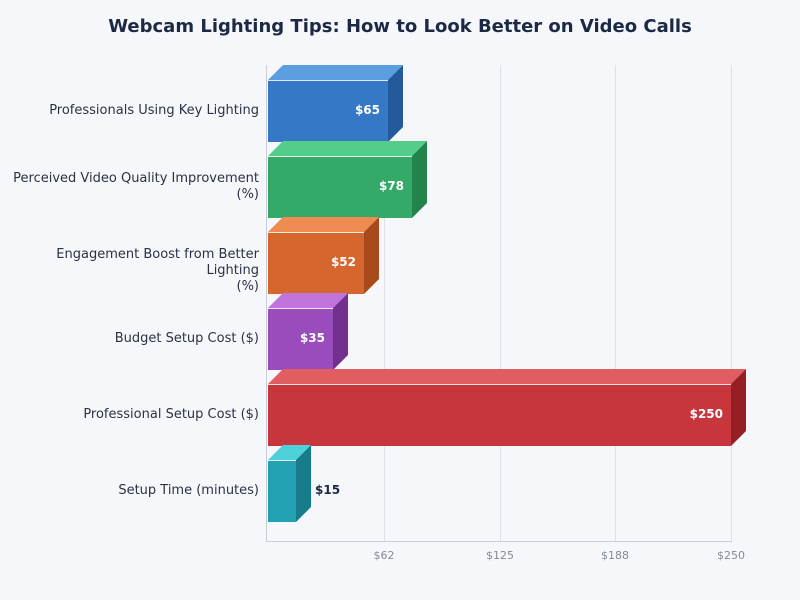 The height and width of the screenshot is (600, 800). I want to click on x-tick-label: $125, so click(500, 555).